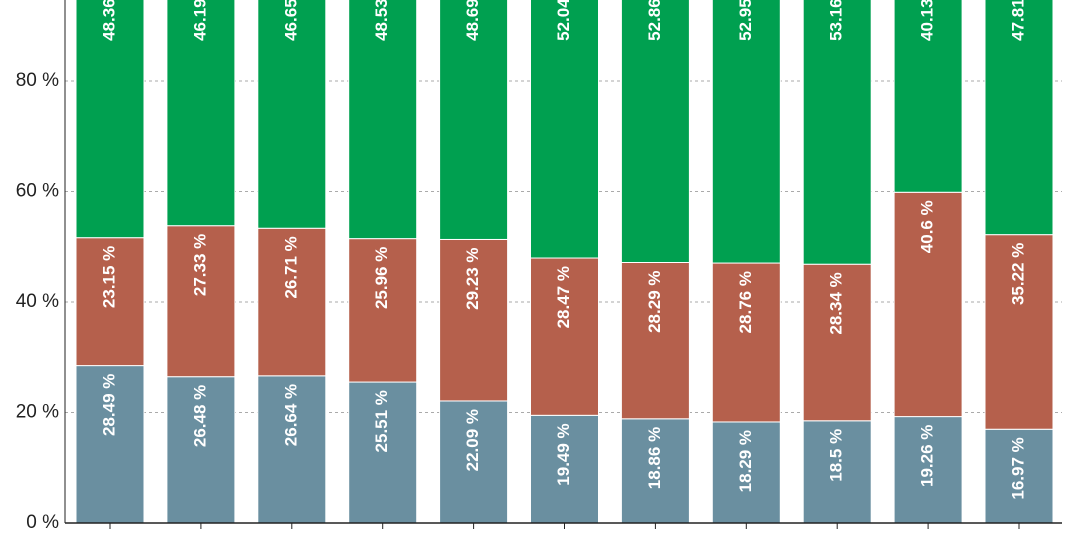 This screenshot has width=1086, height=543. Describe the element at coordinates (1017, 468) in the screenshot. I see `value-label: 16.97 %` at that location.